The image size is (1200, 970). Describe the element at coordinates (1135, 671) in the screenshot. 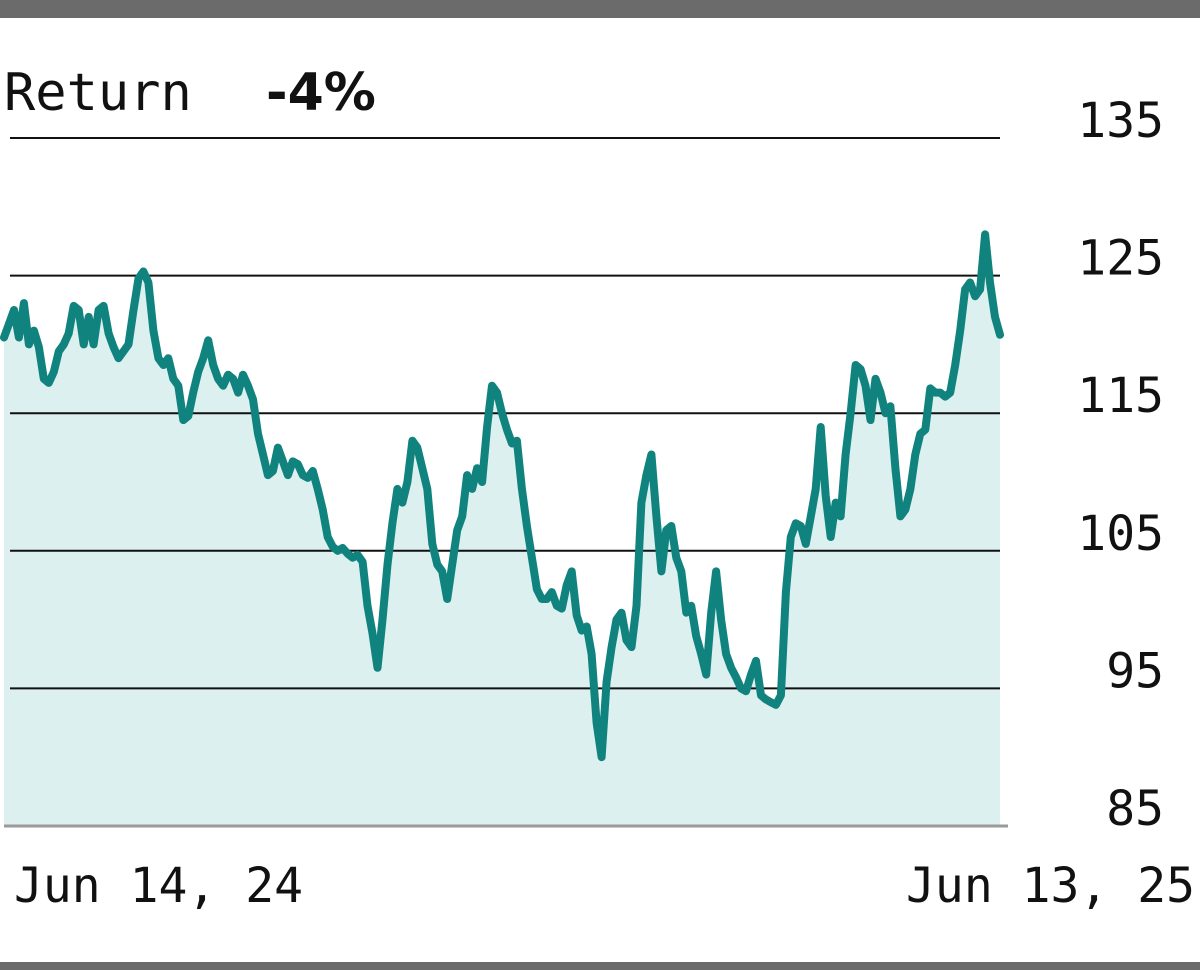

I see `y-tick-label-95: 95` at that location.